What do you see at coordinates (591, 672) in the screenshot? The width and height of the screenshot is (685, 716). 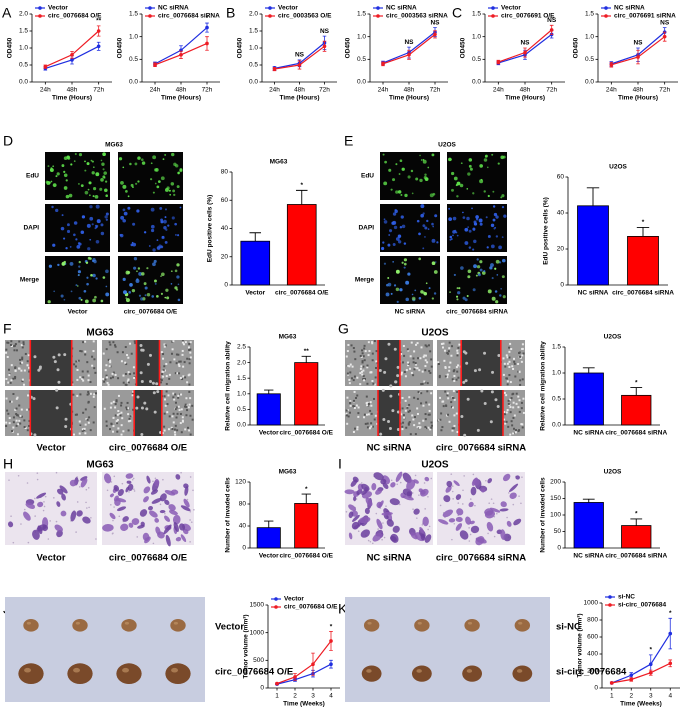 I see `row-label: si-circ_0076684` at bounding box center [591, 672].